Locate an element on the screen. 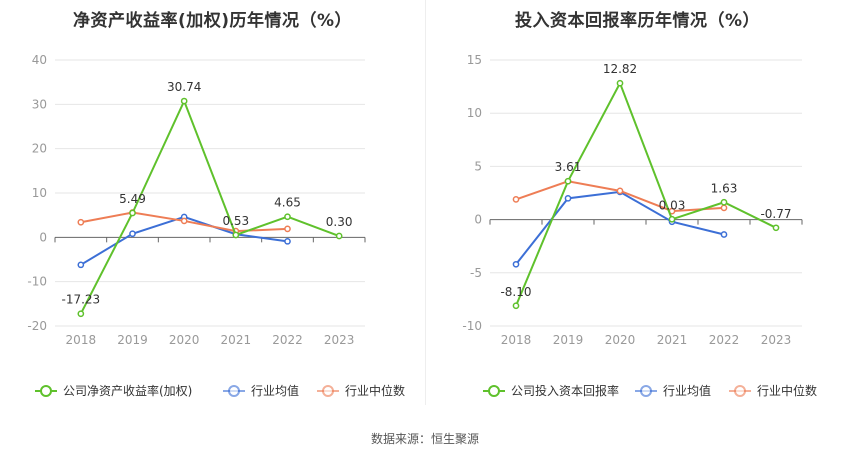 Image resolution: width=850 pixels, height=459 pixels. roic-data-label: 3.61 is located at coordinates (568, 167).